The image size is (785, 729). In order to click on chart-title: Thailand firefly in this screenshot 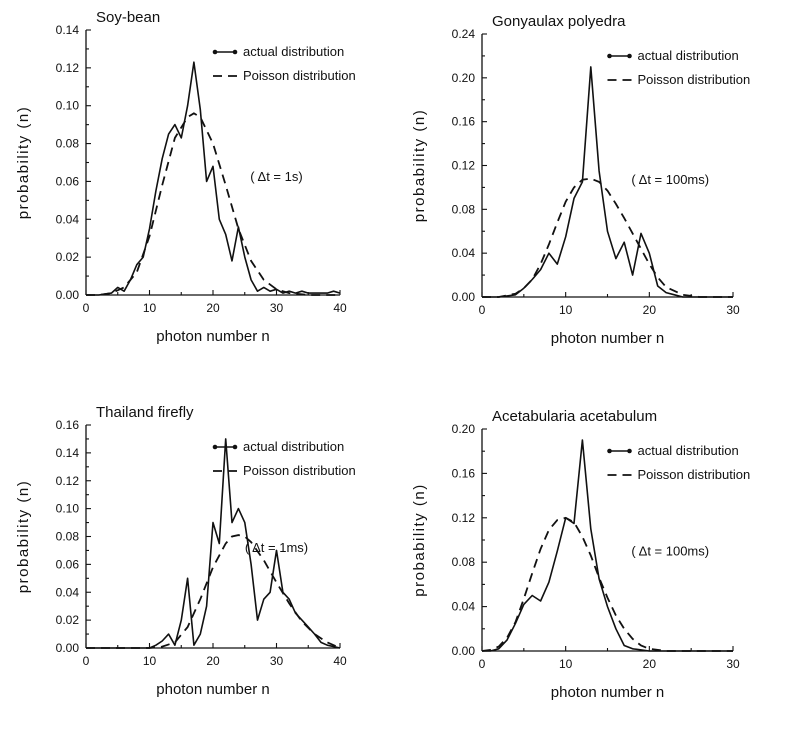, I will do `click(145, 412)`.